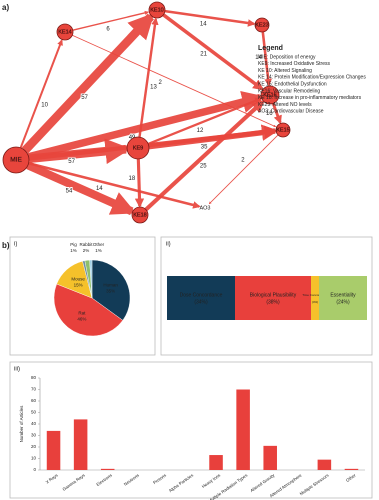 This screenshot has width=379, height=500. Describe the element at coordinates (104, 480) in the screenshot. I see `x-tick-label: Electrons` at that location.